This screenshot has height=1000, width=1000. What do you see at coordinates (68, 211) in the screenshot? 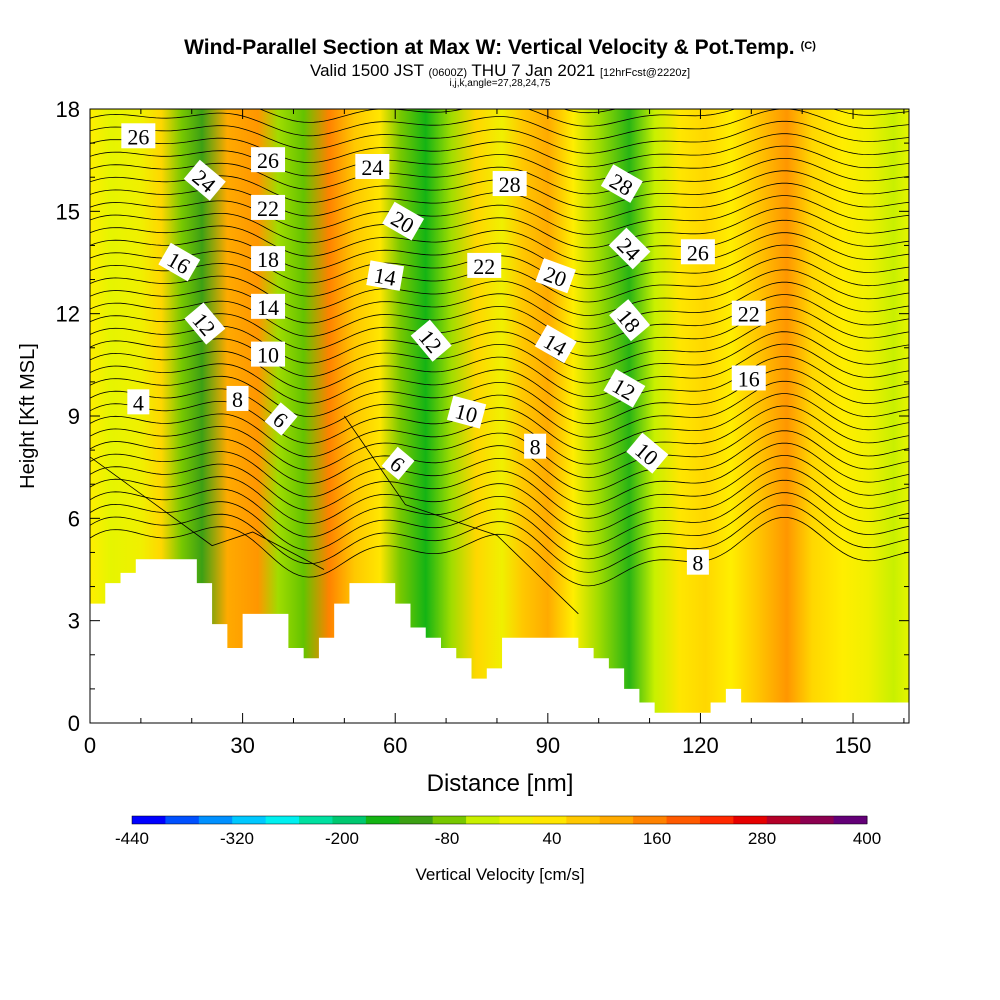
I see `y-tick-label: 15` at bounding box center [68, 211].